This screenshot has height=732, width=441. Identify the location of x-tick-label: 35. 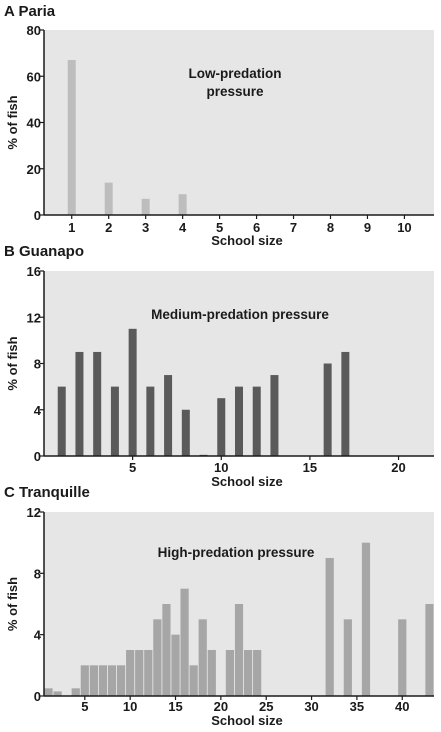
(357, 706).